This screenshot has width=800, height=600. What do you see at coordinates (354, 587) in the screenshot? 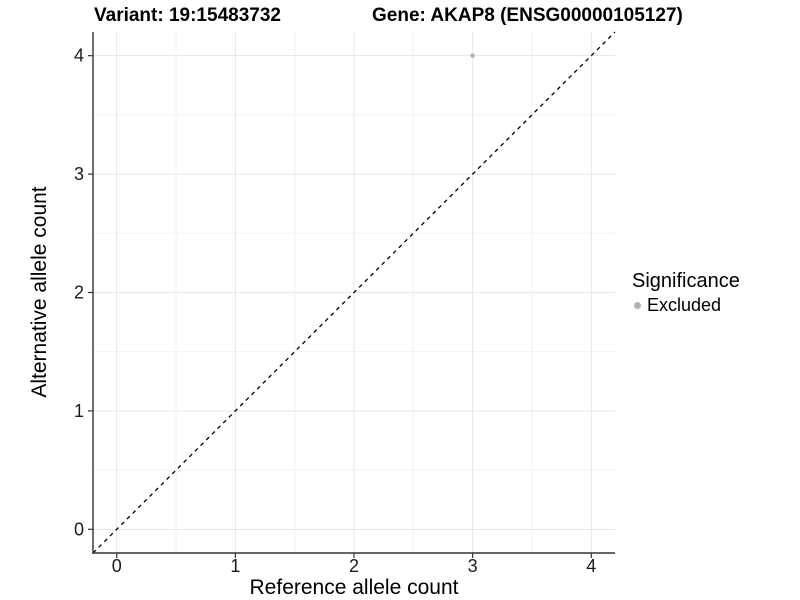
I see `x-axis-title: Reference allele count` at bounding box center [354, 587].